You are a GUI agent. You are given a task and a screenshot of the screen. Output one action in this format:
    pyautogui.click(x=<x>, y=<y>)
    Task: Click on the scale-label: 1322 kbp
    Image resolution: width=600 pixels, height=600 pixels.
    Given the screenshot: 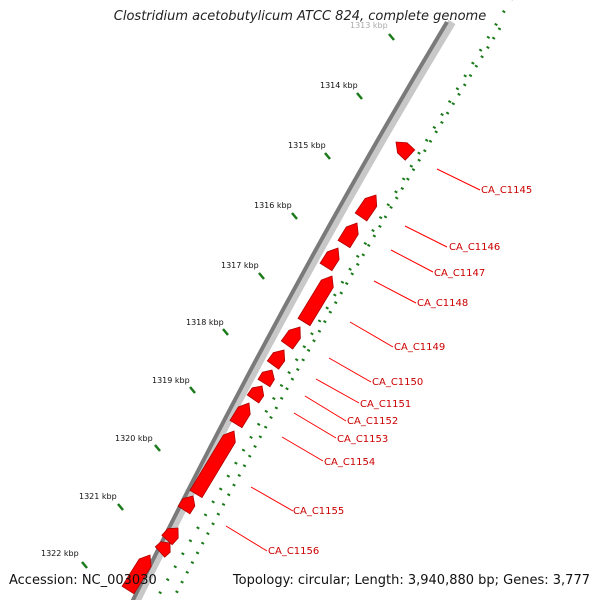 What is the action you would take?
    pyautogui.click(x=60, y=553)
    